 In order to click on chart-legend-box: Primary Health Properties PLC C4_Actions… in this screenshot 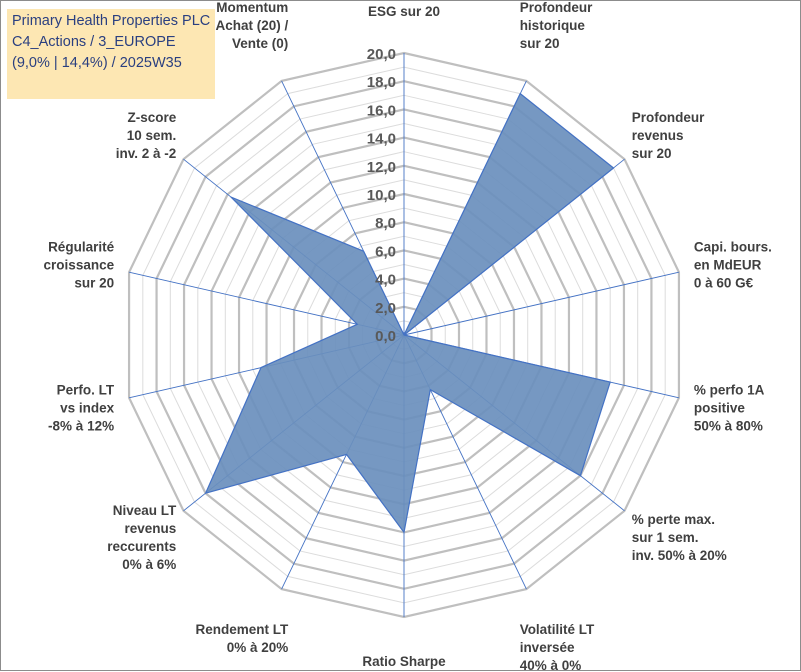, I will do `click(111, 54)`.